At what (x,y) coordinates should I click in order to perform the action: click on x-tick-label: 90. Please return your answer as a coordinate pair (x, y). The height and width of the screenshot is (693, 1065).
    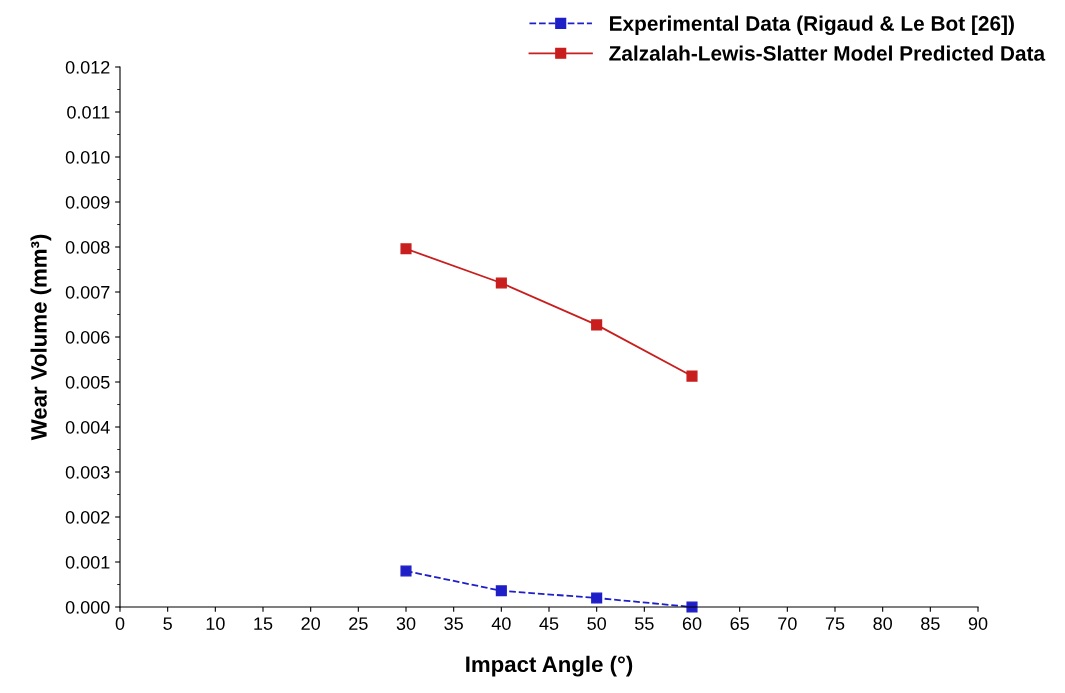
    Looking at the image, I should click on (978, 623).